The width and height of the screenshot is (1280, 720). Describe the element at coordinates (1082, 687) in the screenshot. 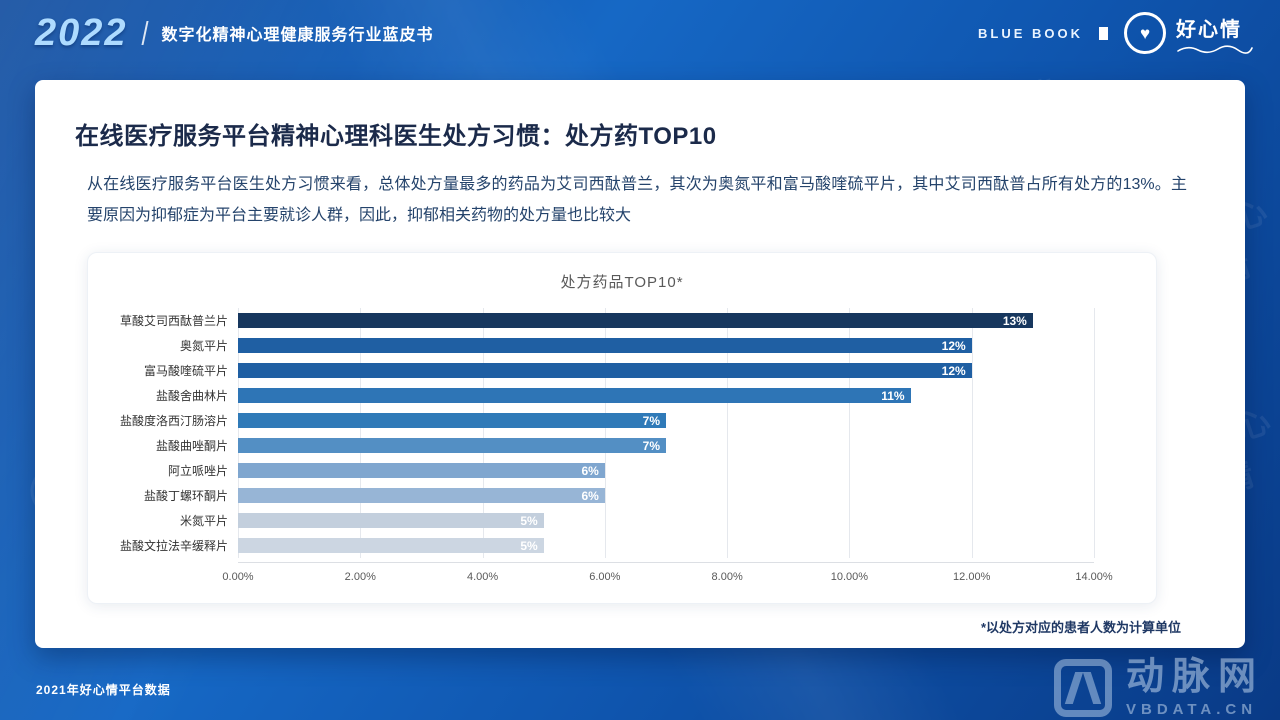

I see `vbdata-logo-icon` at that location.